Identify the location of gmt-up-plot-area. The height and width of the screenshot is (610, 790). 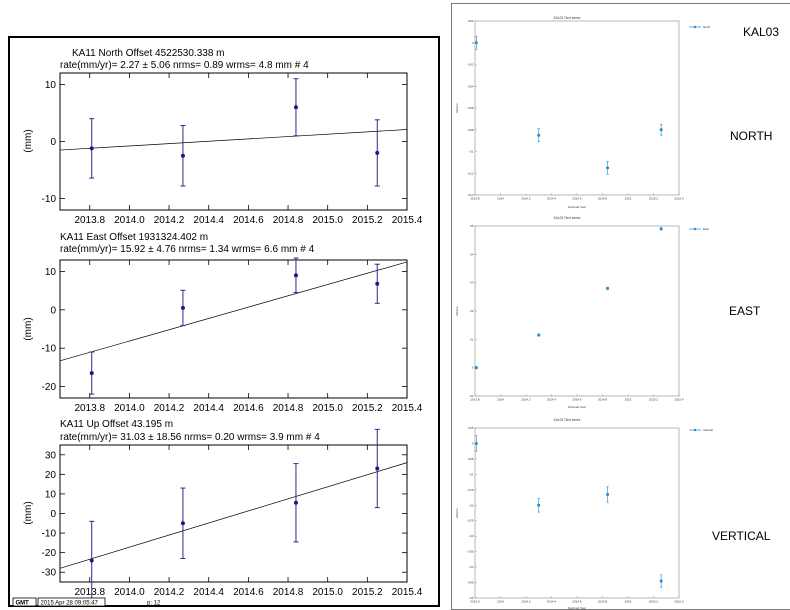
(233, 513).